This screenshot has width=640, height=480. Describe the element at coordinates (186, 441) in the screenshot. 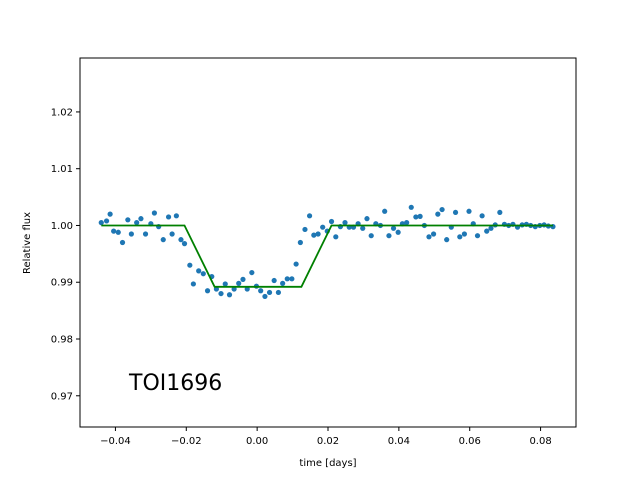

I see `x-tick-label: −0.02` at that location.